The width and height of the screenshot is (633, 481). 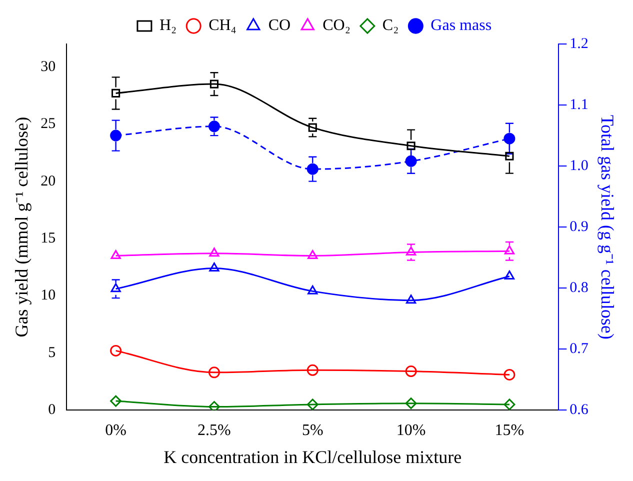 I want to click on y-tick-label: 0, so click(x=52, y=410).